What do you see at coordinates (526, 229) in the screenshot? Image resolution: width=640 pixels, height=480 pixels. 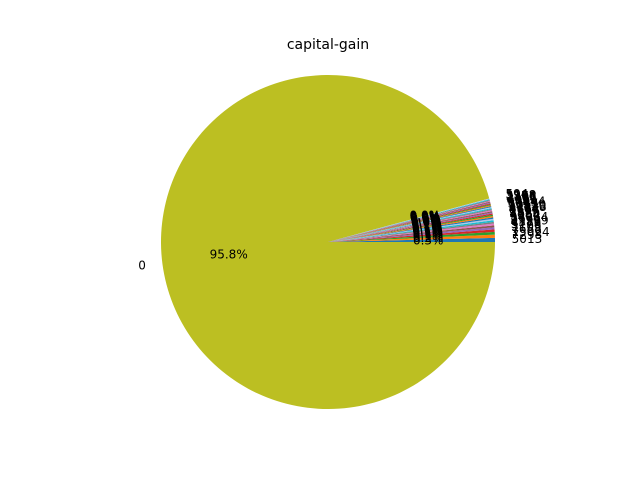 I see `pie-slice-label: 7688` at bounding box center [526, 229].